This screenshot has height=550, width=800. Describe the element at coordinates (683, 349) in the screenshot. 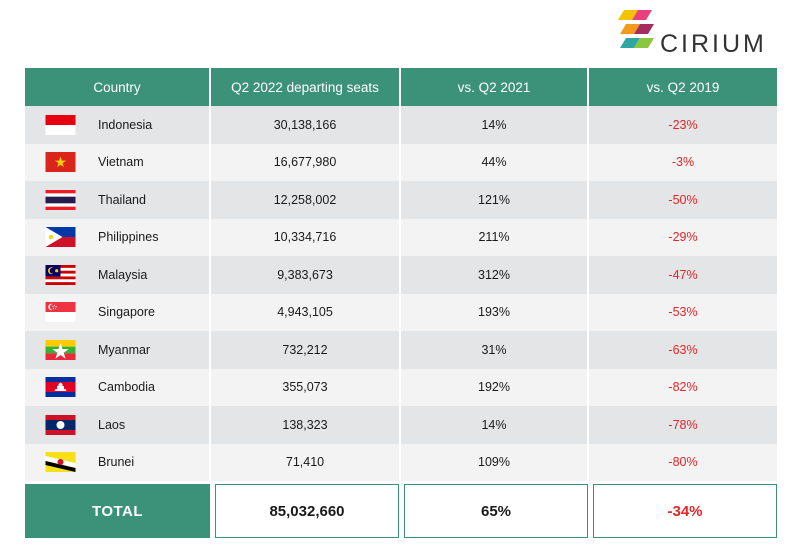

I see `vs-2019-cell: -63%` at that location.